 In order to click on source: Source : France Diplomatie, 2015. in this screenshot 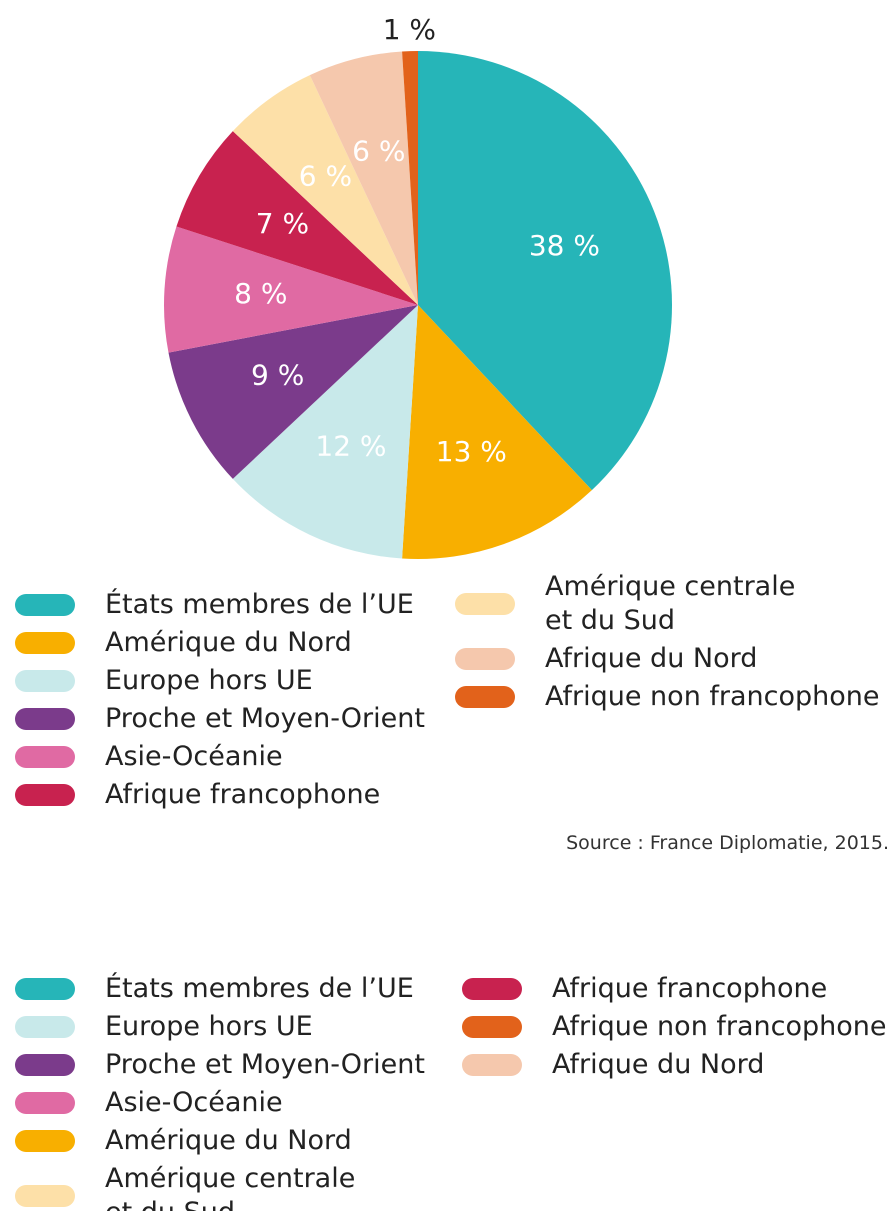, I will do `click(727, 843)`.